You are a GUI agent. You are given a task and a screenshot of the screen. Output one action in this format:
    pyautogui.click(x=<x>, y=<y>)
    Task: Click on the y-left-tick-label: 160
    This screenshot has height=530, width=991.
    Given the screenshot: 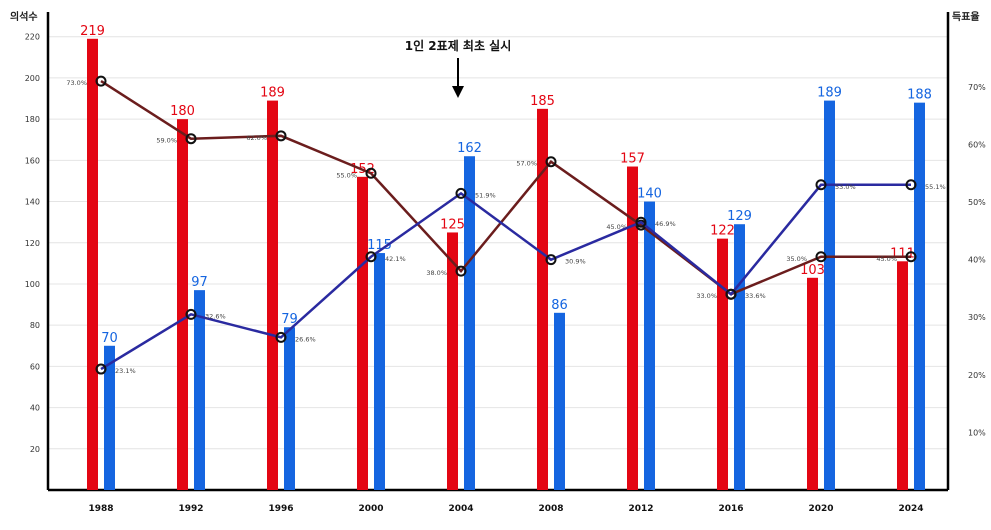 What is the action you would take?
    pyautogui.click(x=32, y=160)
    